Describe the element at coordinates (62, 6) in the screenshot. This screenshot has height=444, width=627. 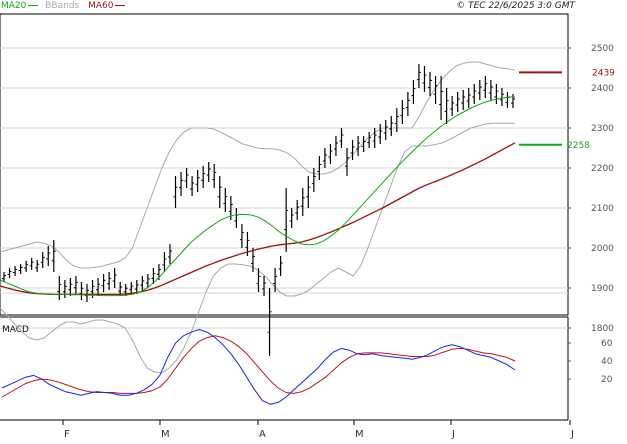
I see `legend-bbands-label: BBands` at that location.